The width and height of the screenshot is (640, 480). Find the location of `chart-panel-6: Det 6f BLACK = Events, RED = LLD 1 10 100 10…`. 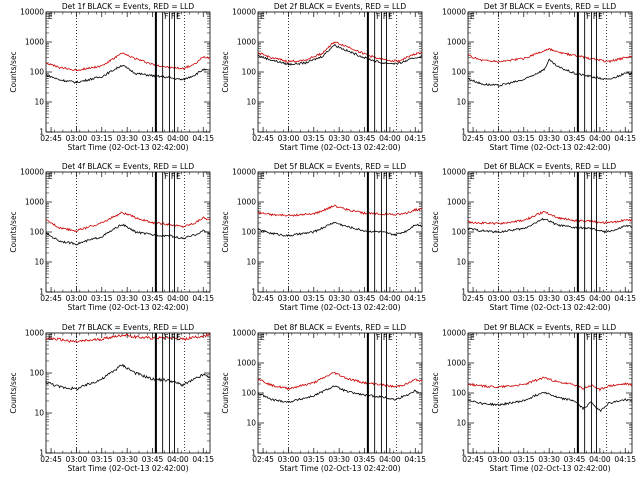

chart-panel-6: Det 6f BLACK = Events, RED = LLD 1 10 100 10… is located at coordinates (533, 237).